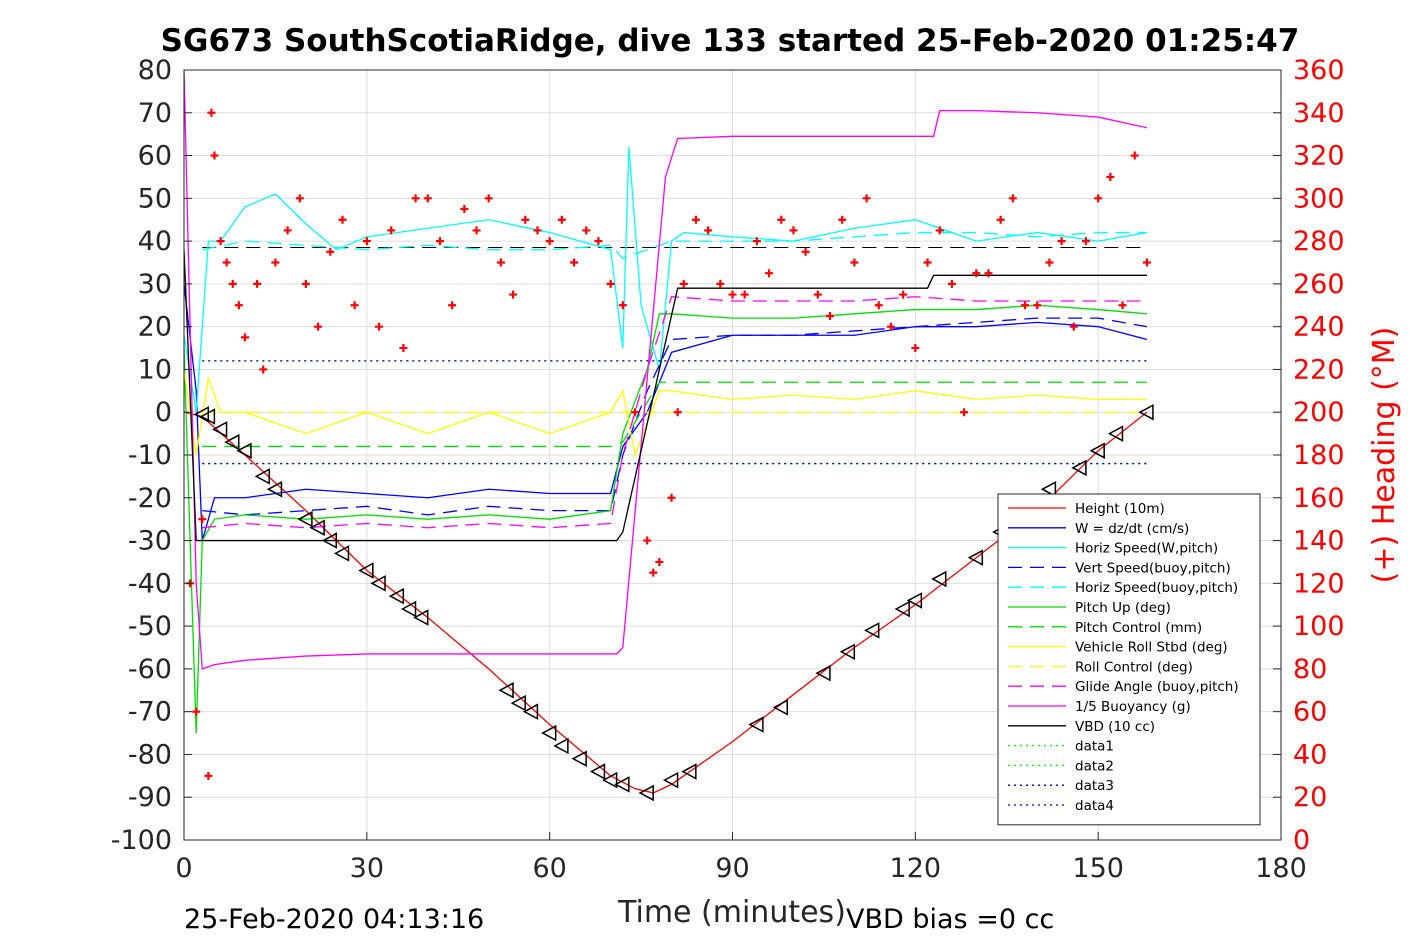  I want to click on right-tick-label: 160, so click(1319, 498).